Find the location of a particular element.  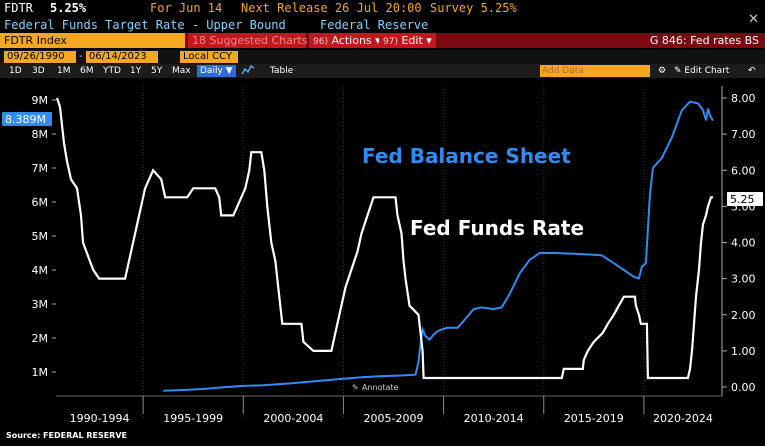

suggested-charts-button: 18 Suggested Charts is located at coordinates (247, 40).